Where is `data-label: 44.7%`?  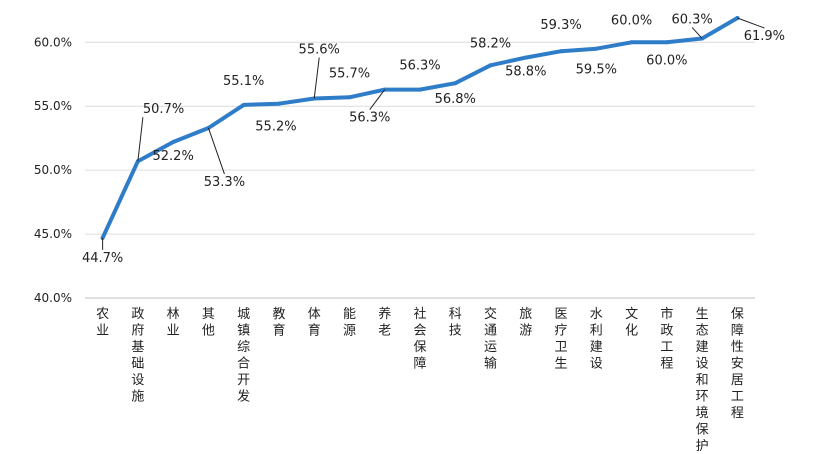 data-label: 44.7% is located at coordinates (102, 258).